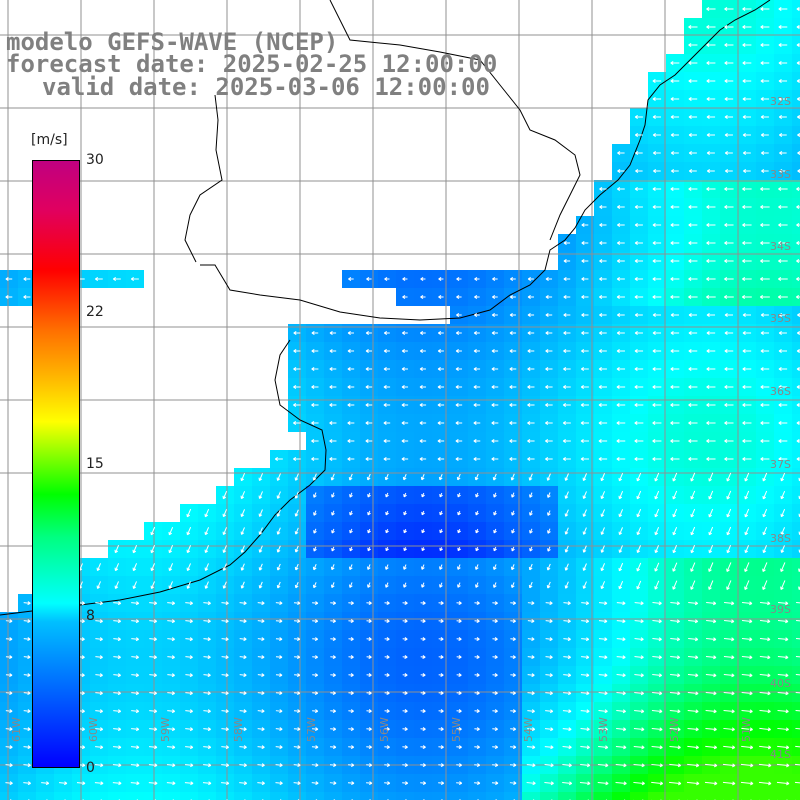  Describe the element at coordinates (603, 729) in the screenshot. I see `lon-label: 53W` at that location.